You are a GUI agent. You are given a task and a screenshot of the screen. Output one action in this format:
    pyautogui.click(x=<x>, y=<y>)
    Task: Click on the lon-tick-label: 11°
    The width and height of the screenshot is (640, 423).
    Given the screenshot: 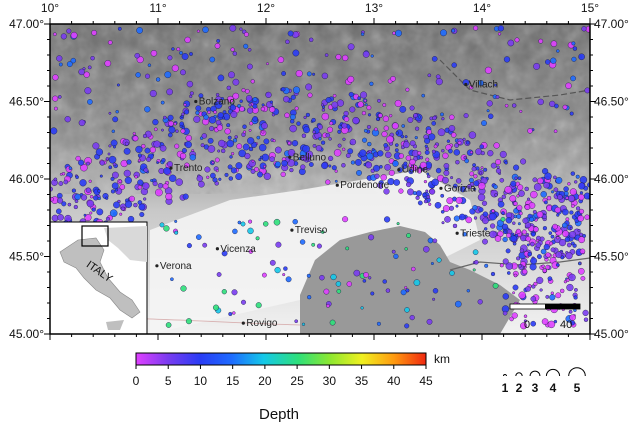 What is the action you would take?
    pyautogui.click(x=157, y=8)
    